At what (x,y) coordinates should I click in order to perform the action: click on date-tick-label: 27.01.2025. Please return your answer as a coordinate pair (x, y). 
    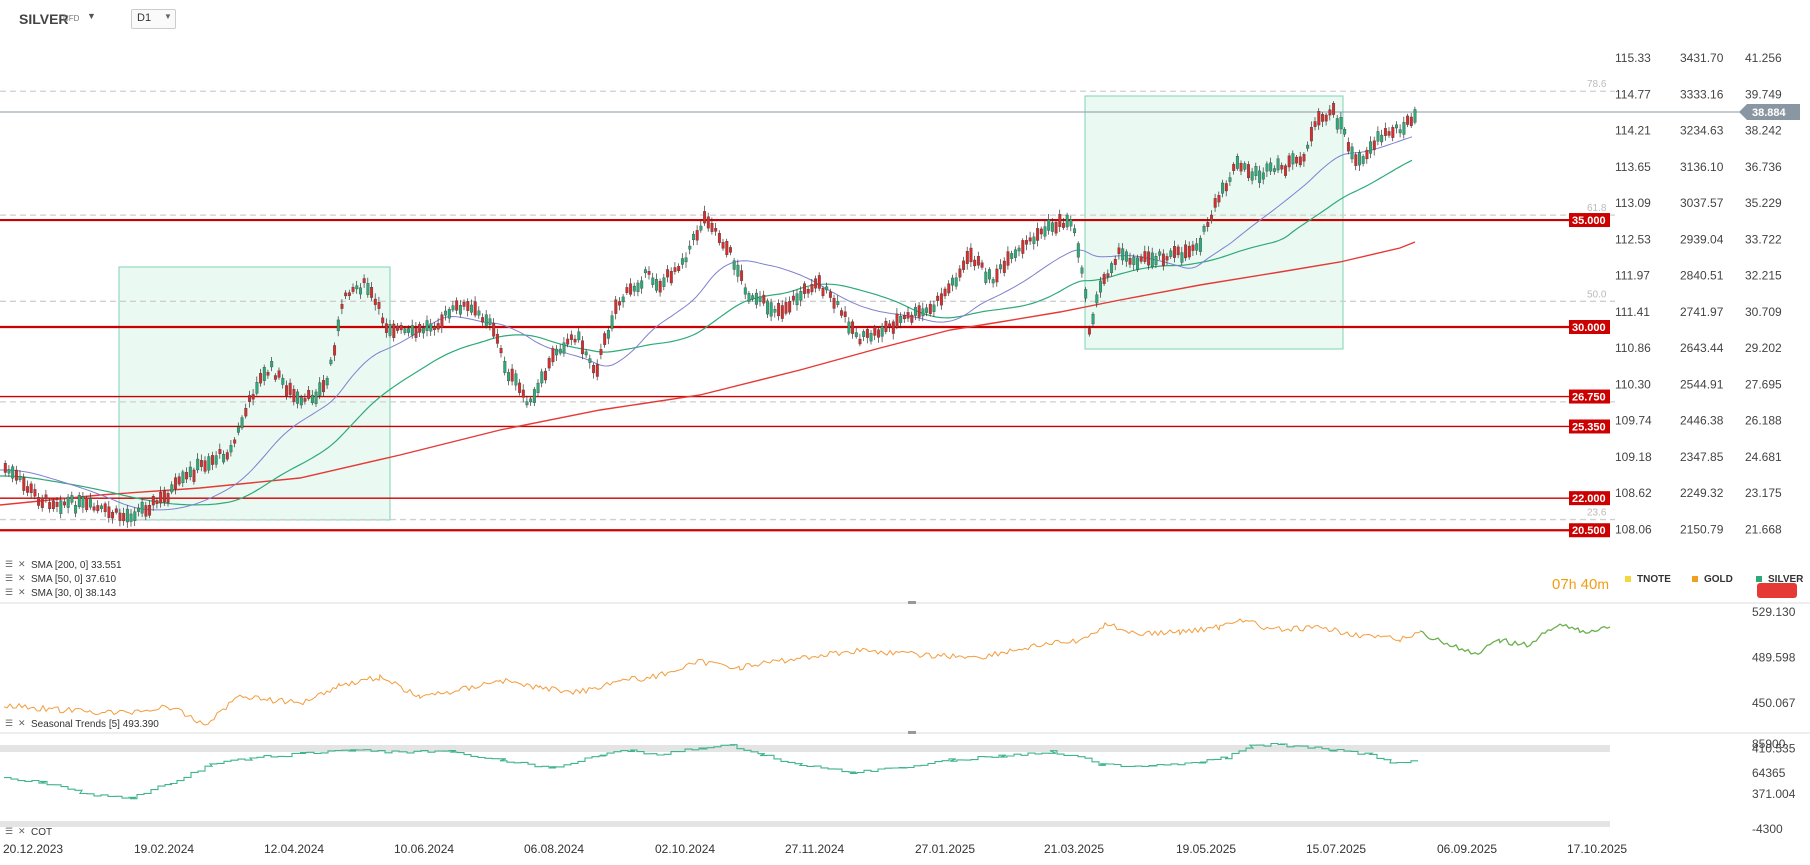
    Looking at the image, I should click on (945, 849).